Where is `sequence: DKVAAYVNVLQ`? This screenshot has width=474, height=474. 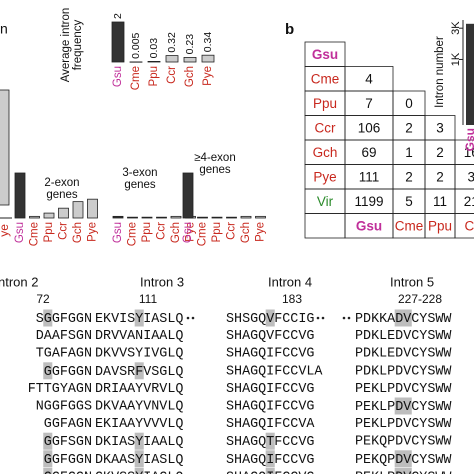 sequence: DKVAAYVNVLQ is located at coordinates (139, 407).